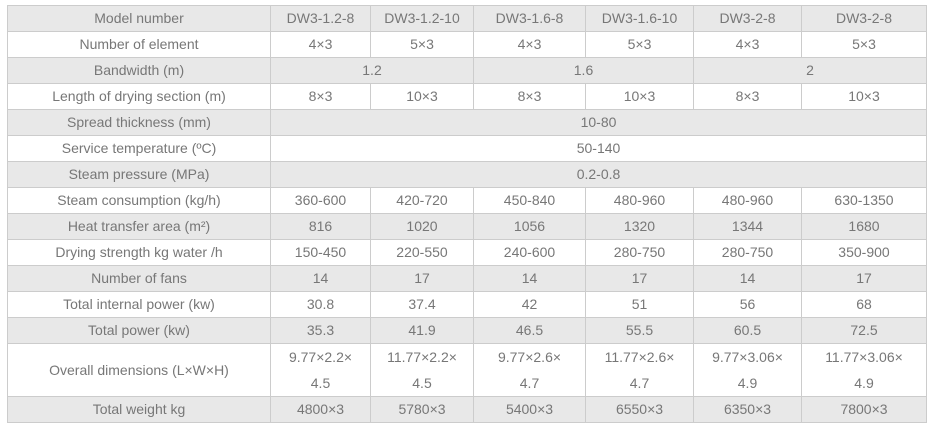 Image resolution: width=927 pixels, height=427 pixels. Describe the element at coordinates (529, 226) in the screenshot. I see `spec-value-cell: 1056` at that location.